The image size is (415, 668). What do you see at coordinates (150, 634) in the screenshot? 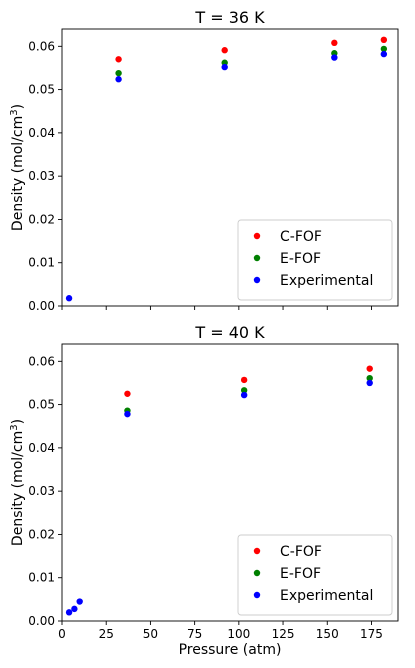
I see `x-tick-label: 50` at bounding box center [150, 634].